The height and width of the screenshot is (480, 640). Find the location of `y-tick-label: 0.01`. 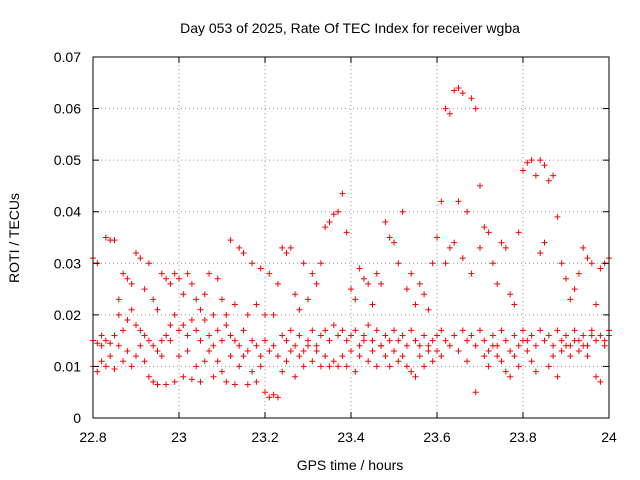

y-tick-label: 0.01 is located at coordinates (67, 366).